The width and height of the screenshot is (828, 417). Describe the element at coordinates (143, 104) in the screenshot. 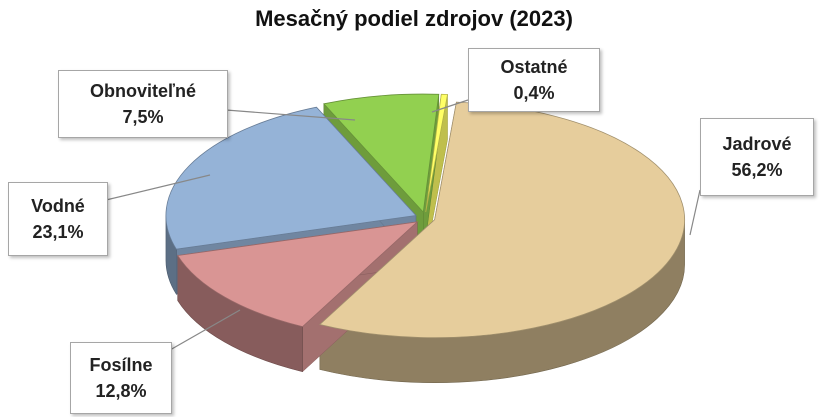

I see `data-label: Obnoviteľné 7,5%` at that location.